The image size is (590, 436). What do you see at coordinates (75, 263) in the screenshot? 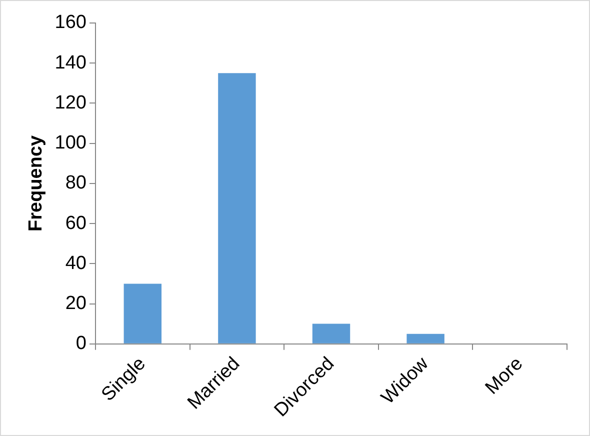
I see `y-tick-label: 40` at bounding box center [75, 263].